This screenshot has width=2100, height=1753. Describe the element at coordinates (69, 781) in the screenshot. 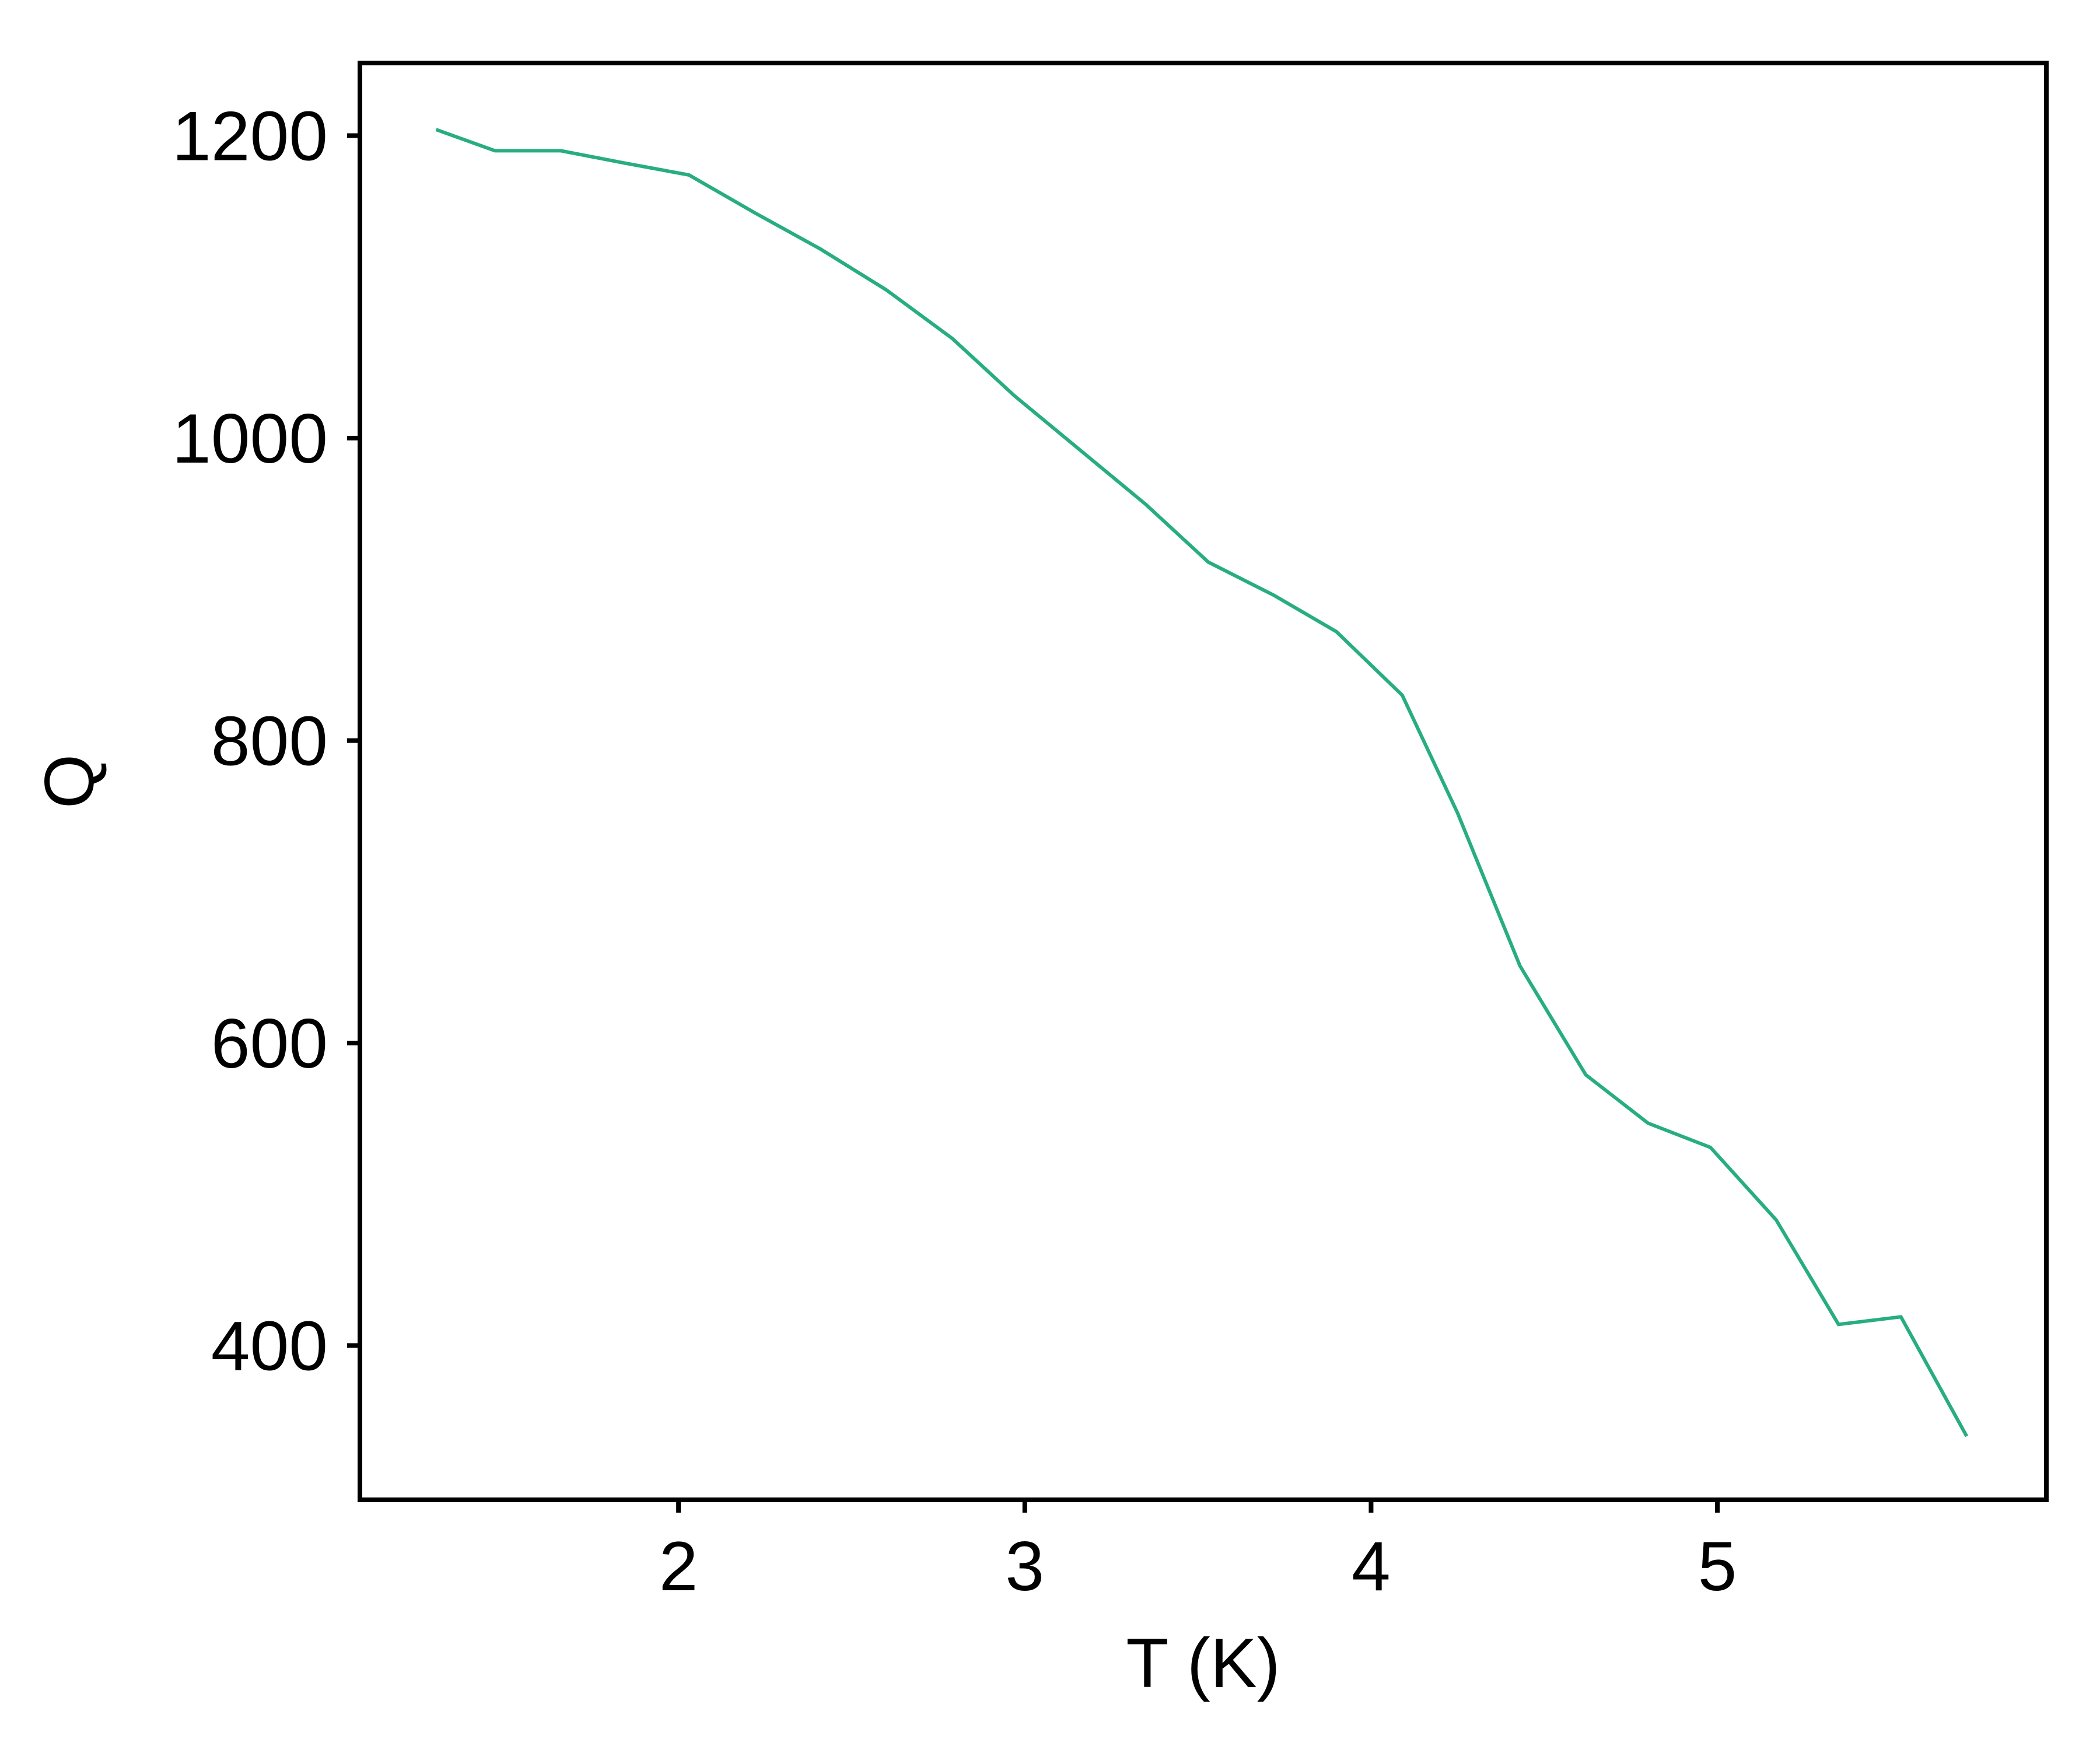

I see `y-axis-label: Q` at that location.